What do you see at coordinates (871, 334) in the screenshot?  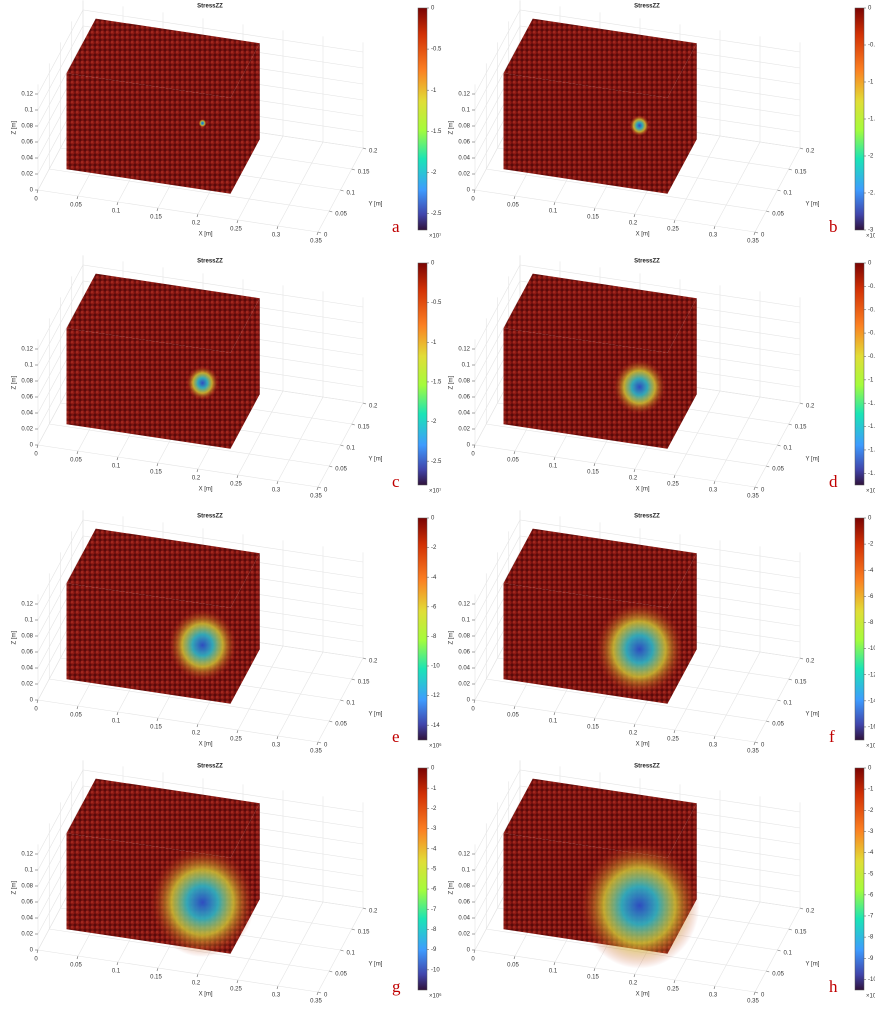 I see `colorbar-tick-label: -0.6` at bounding box center [871, 334].